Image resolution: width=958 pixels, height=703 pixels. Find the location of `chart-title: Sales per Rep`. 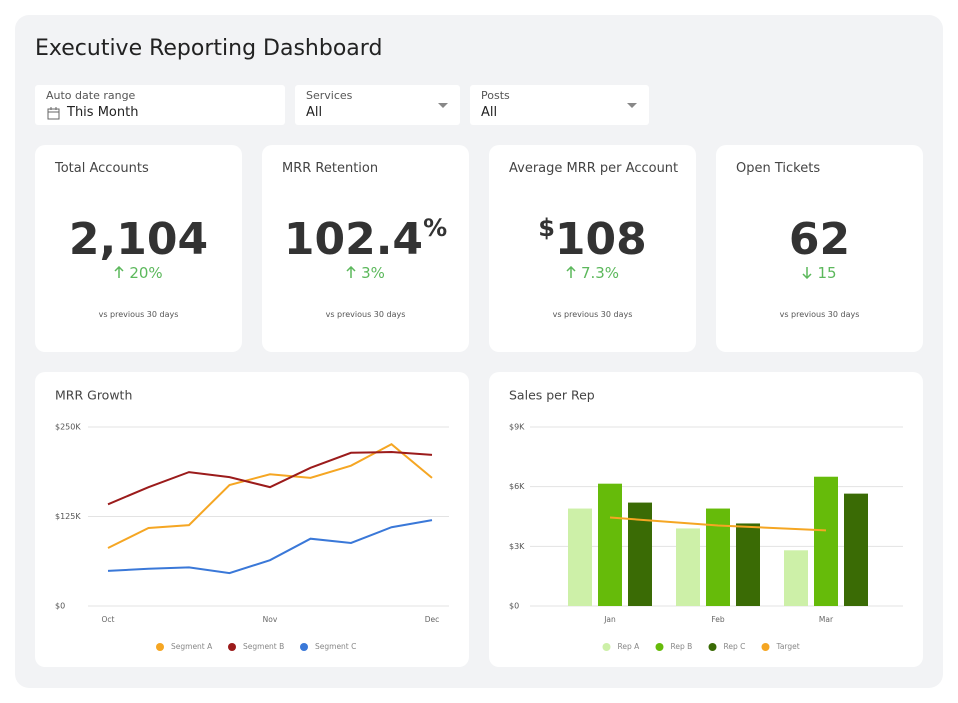

chart-title: Sales per Rep is located at coordinates (552, 395).